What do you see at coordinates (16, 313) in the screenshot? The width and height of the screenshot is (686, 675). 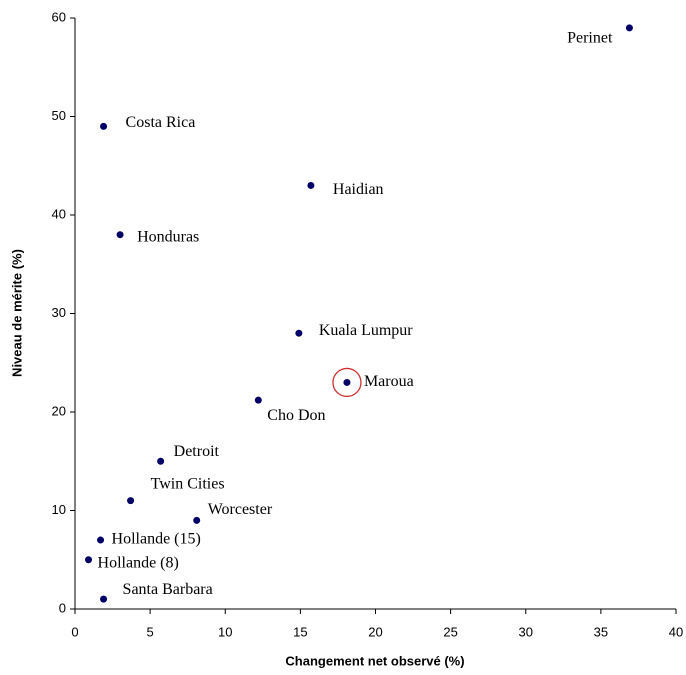 I see `y-axis-label: Niveau de mérite (%)` at bounding box center [16, 313].